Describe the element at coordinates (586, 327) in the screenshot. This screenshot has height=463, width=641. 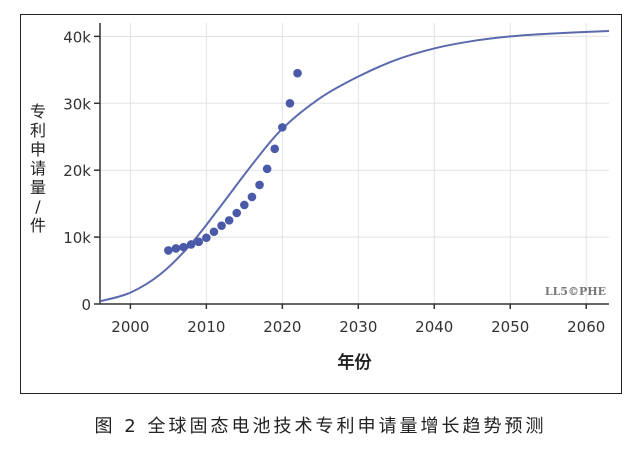
I see `x-tick-label: 2060` at that location.